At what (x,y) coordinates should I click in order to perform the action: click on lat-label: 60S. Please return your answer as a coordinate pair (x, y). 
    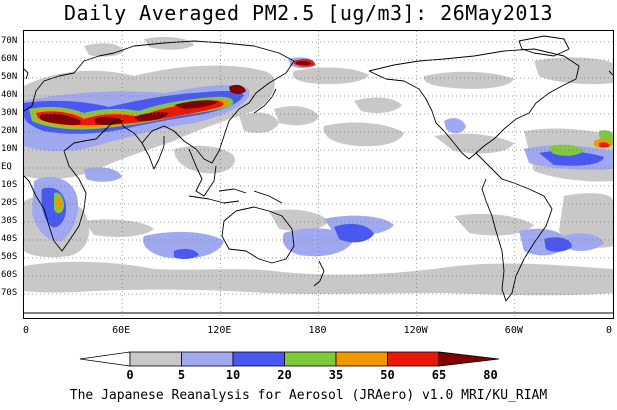
    Looking at the image, I should click on (9, 275).